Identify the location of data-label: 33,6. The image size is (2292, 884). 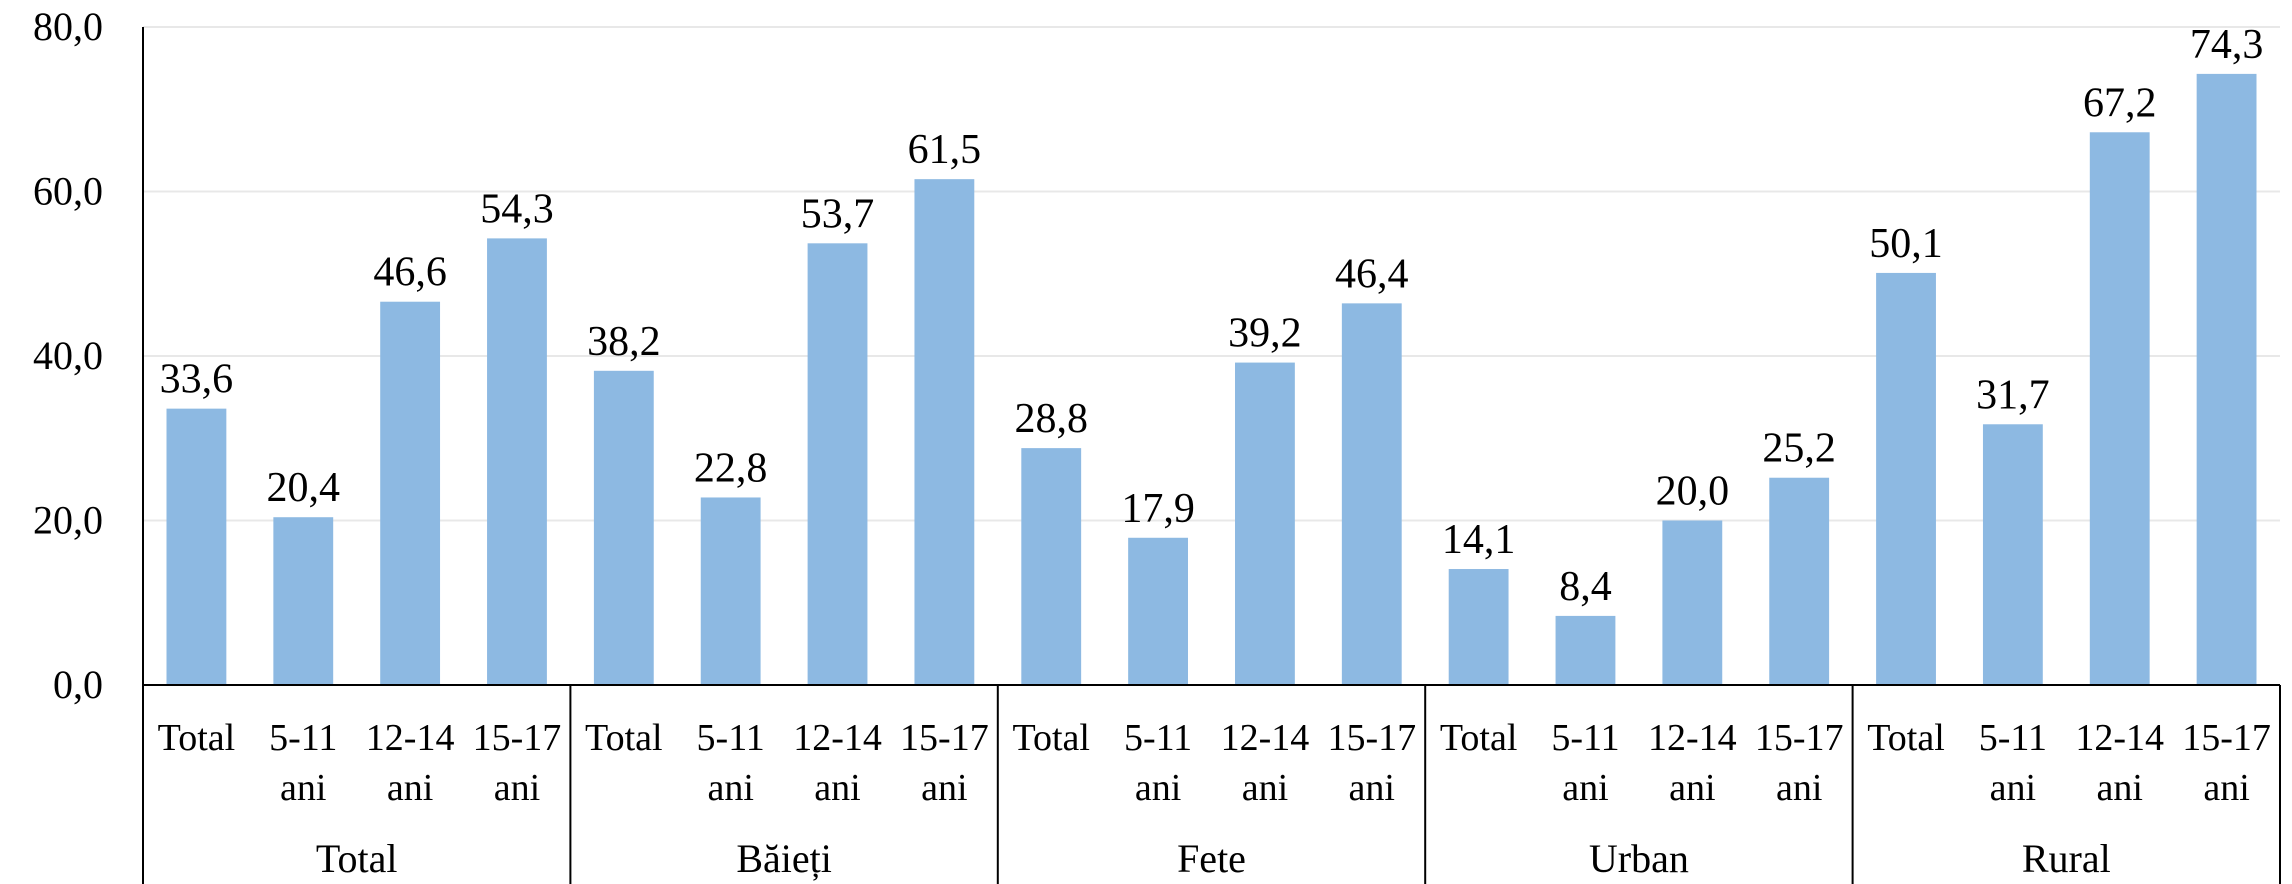
(197, 380).